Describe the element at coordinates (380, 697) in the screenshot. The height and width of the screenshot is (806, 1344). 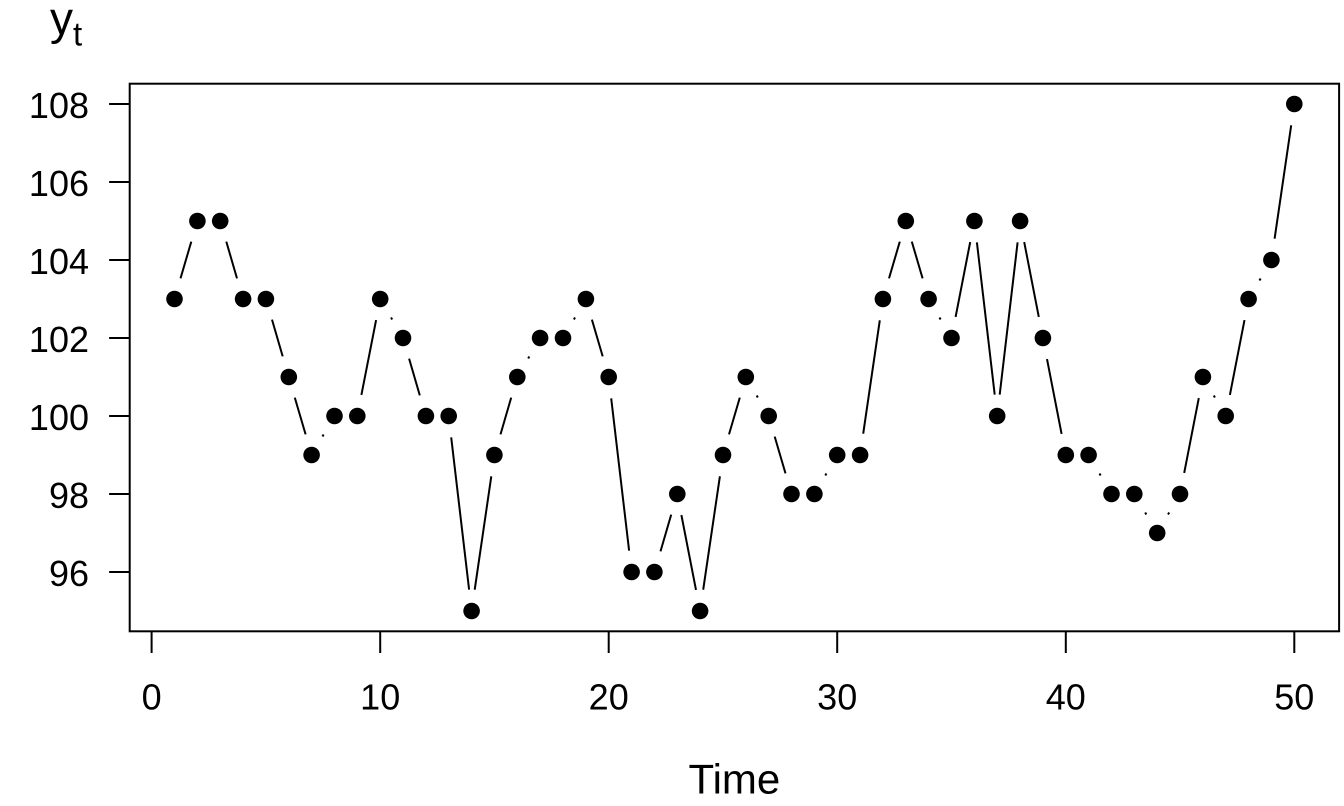
I see `svg-text: 10` at that location.